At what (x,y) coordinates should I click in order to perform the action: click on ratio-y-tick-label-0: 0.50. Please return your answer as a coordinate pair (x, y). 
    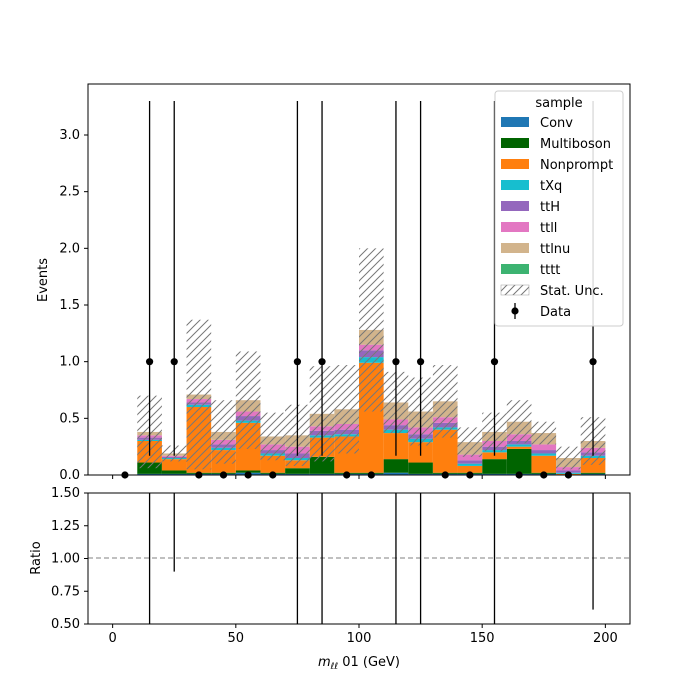
    Looking at the image, I should click on (65, 624).